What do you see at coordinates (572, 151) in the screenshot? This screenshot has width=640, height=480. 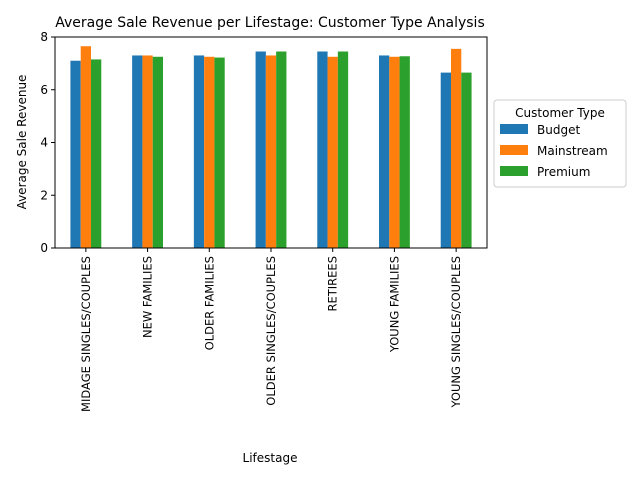 I see `legend-label-mainstream: Mainstream` at bounding box center [572, 151].